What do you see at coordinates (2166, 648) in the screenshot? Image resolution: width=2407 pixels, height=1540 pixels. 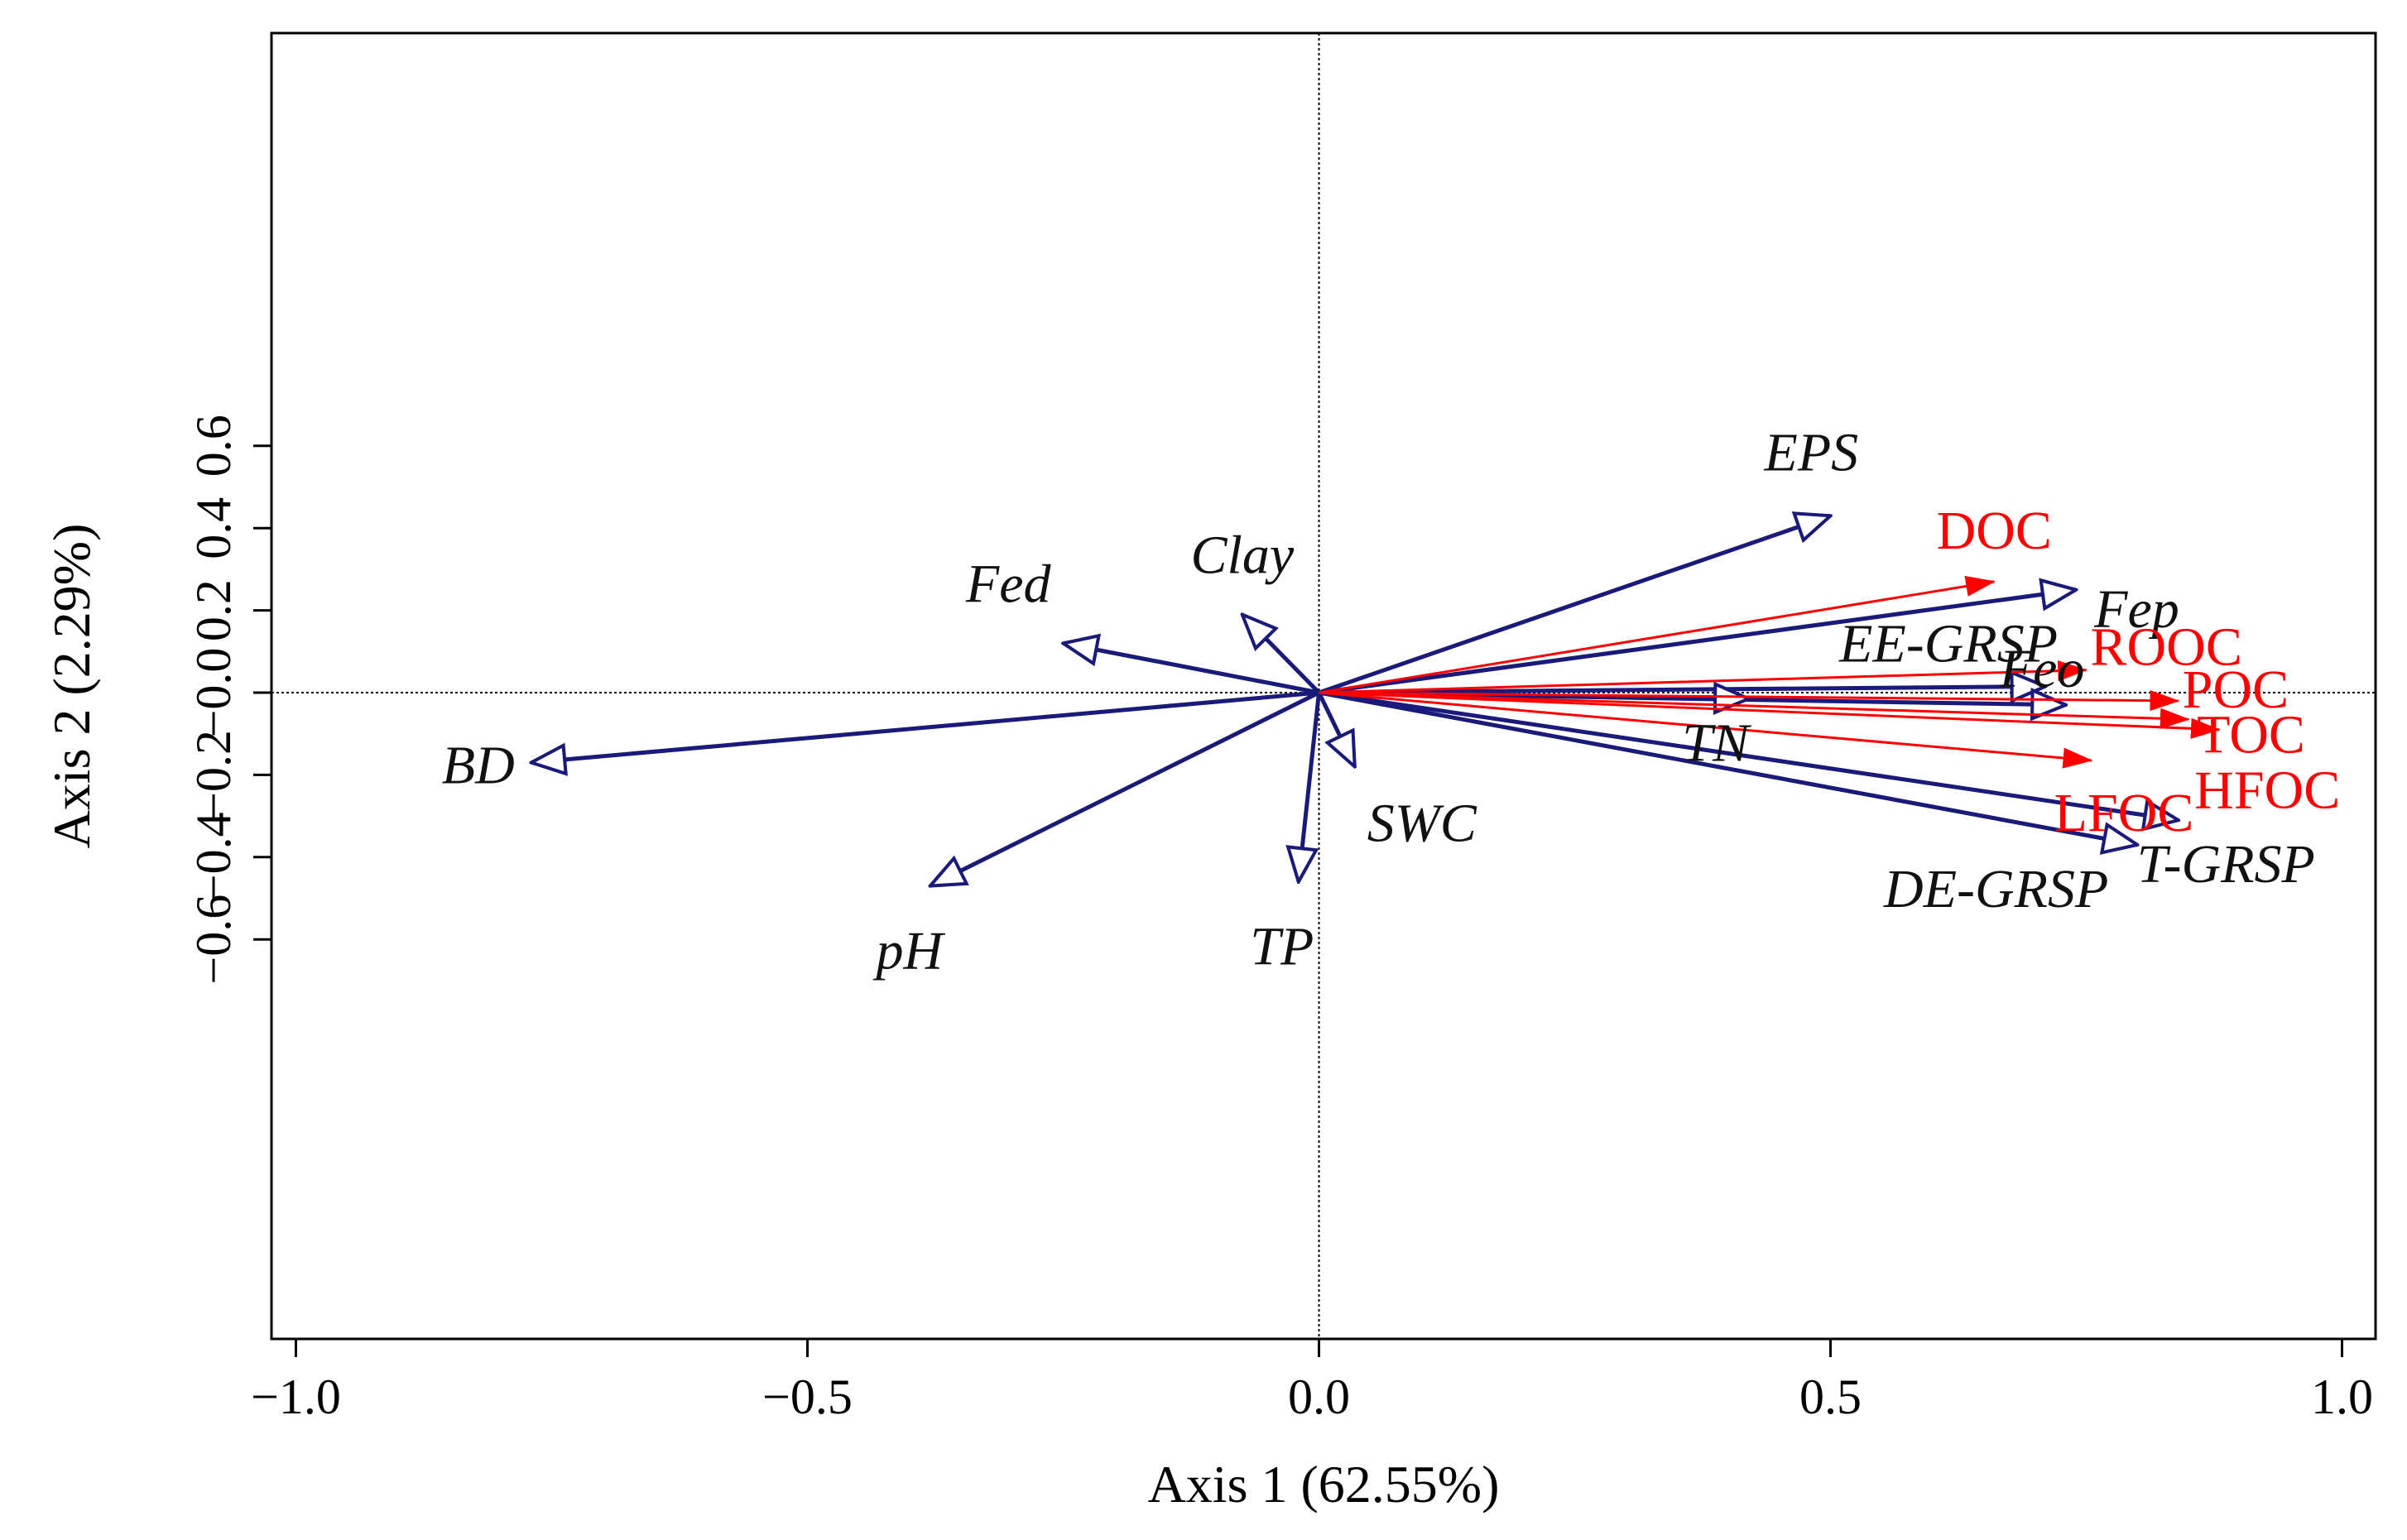 I see `label-rooc: ROOC` at bounding box center [2166, 648].